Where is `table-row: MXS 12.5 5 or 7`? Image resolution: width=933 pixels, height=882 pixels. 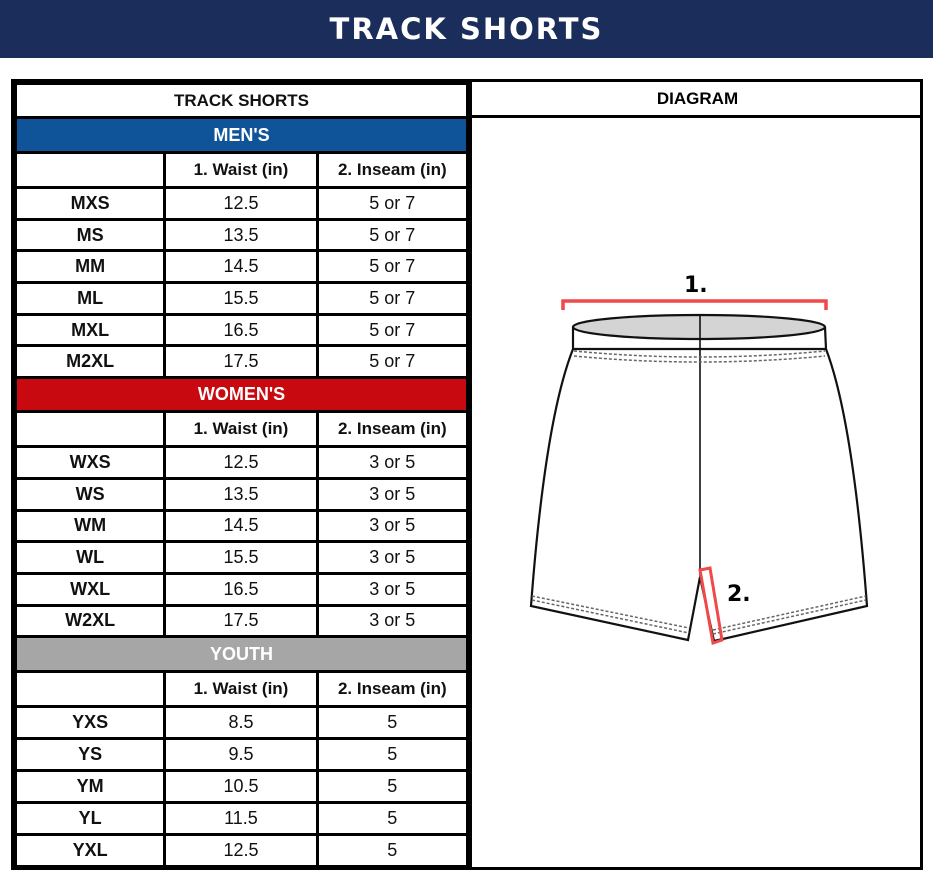 table-row: MXS 12.5 5 or 7 is located at coordinates (241, 203).